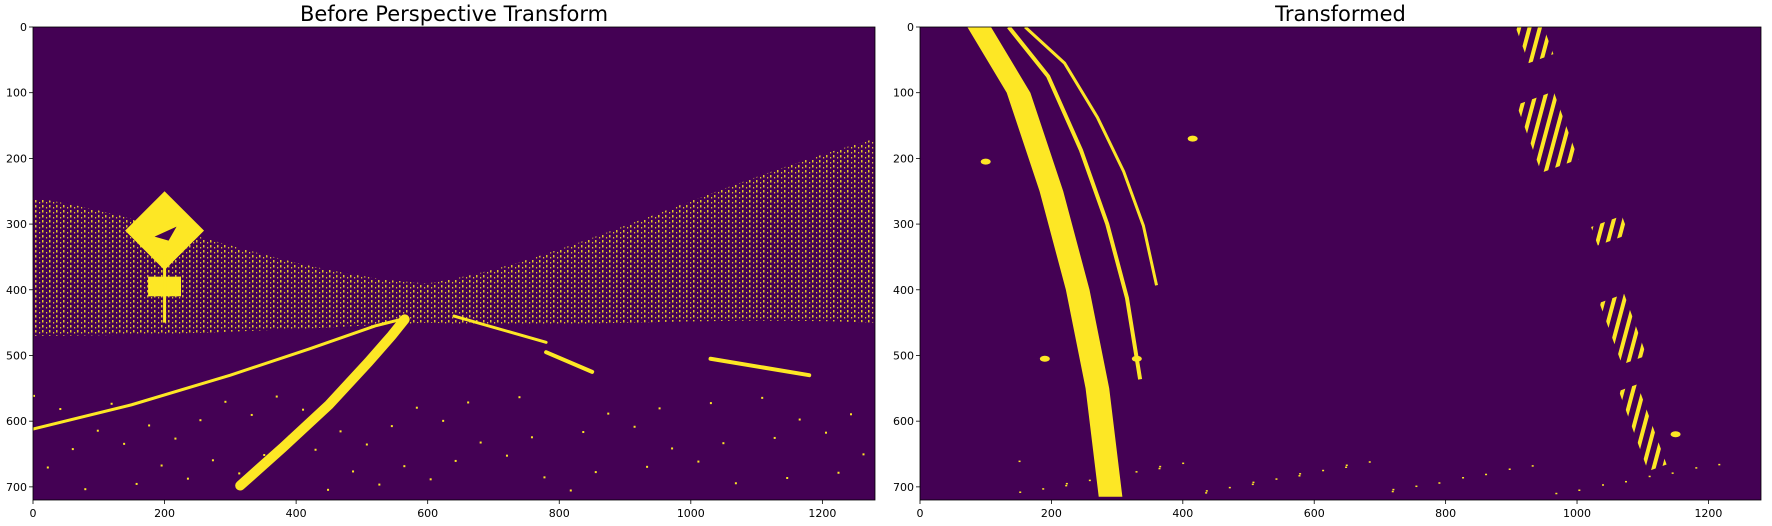 The width and height of the screenshot is (1772, 526). Describe the element at coordinates (322, 402) in the screenshot. I see `center-solid-line` at that location.